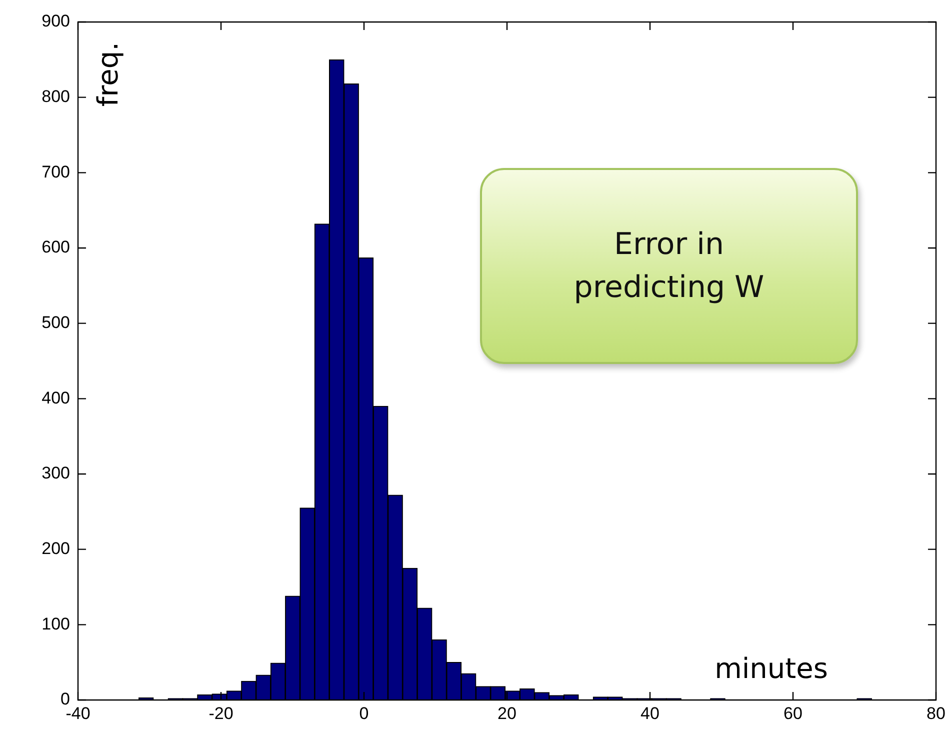 This screenshot has width=952, height=733. I want to click on y-tick-label: 900, so click(56, 21).